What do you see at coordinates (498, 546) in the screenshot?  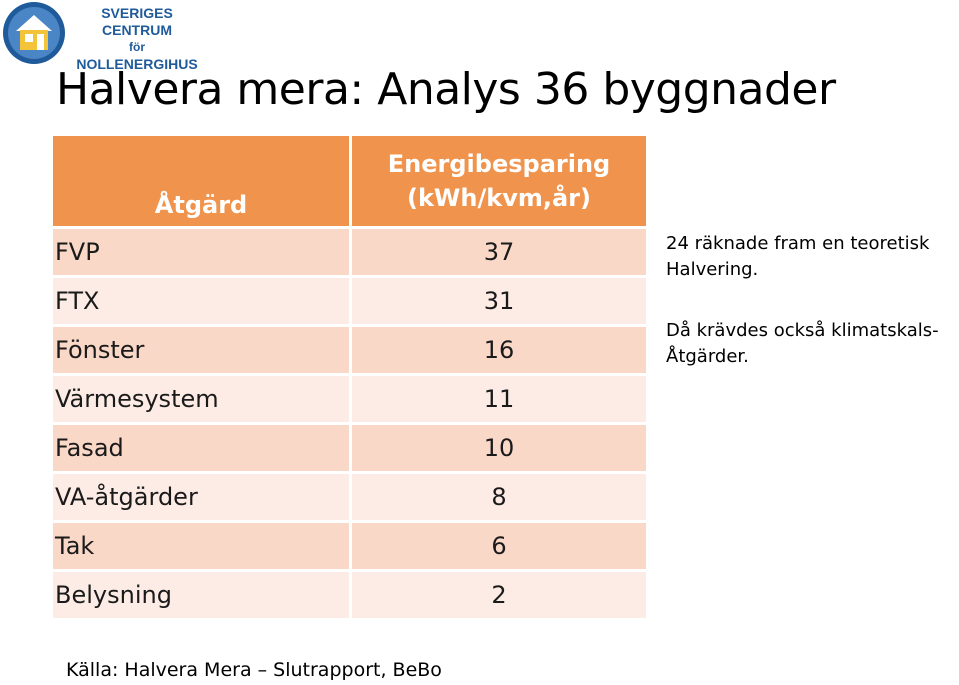 I see `row-value: 6` at bounding box center [498, 546].